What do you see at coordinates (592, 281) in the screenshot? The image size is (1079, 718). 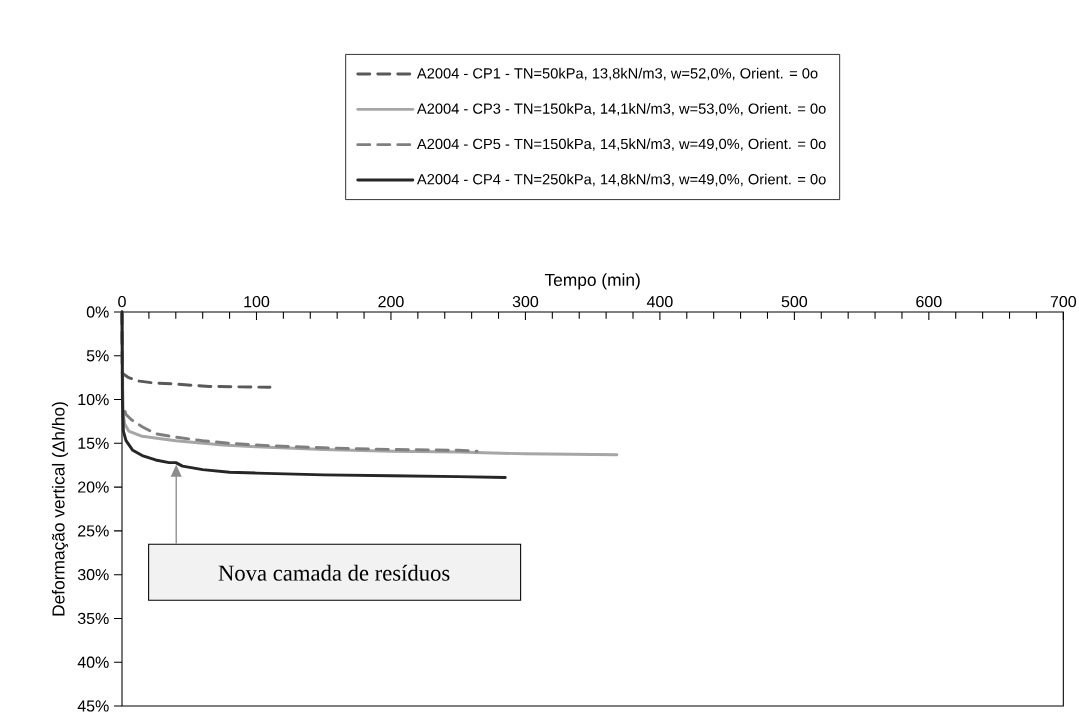 I see `x-axis-title: Tempo (min)` at bounding box center [592, 281].